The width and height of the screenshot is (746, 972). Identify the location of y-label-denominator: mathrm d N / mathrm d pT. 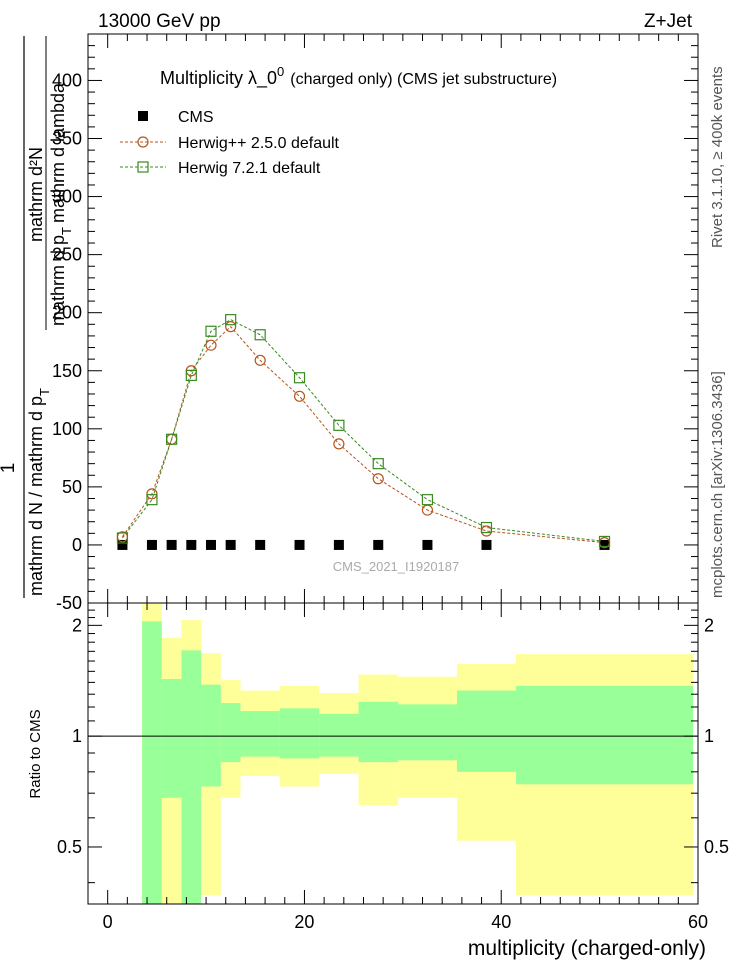
(39, 492).